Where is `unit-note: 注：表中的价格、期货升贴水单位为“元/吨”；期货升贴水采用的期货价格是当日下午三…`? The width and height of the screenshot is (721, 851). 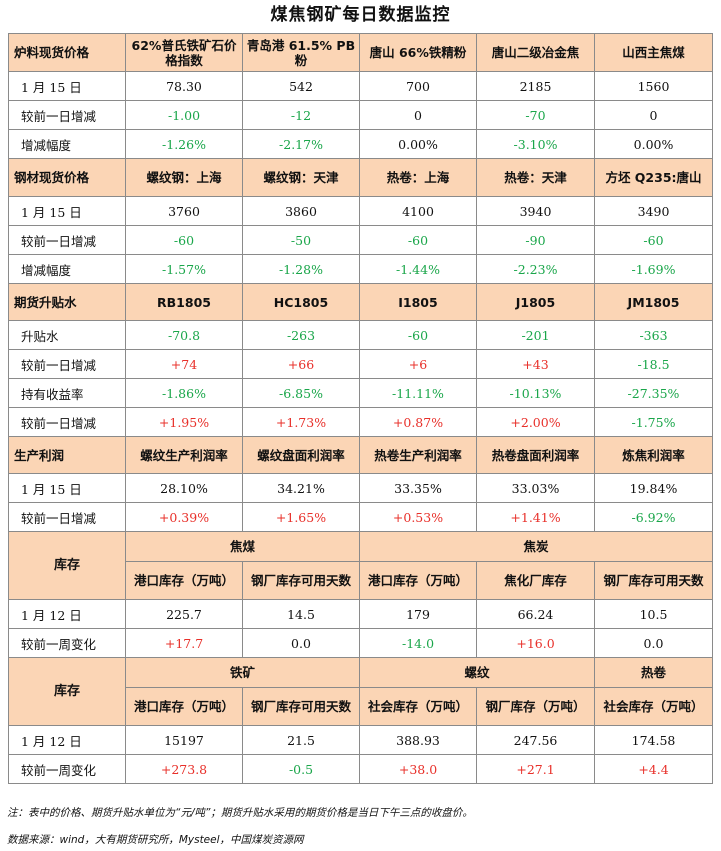 unit-note: 注：表中的价格、期货升贴水单位为“元/吨”；期货升贴水采用的期货价格是当日下午三… is located at coordinates (240, 813).